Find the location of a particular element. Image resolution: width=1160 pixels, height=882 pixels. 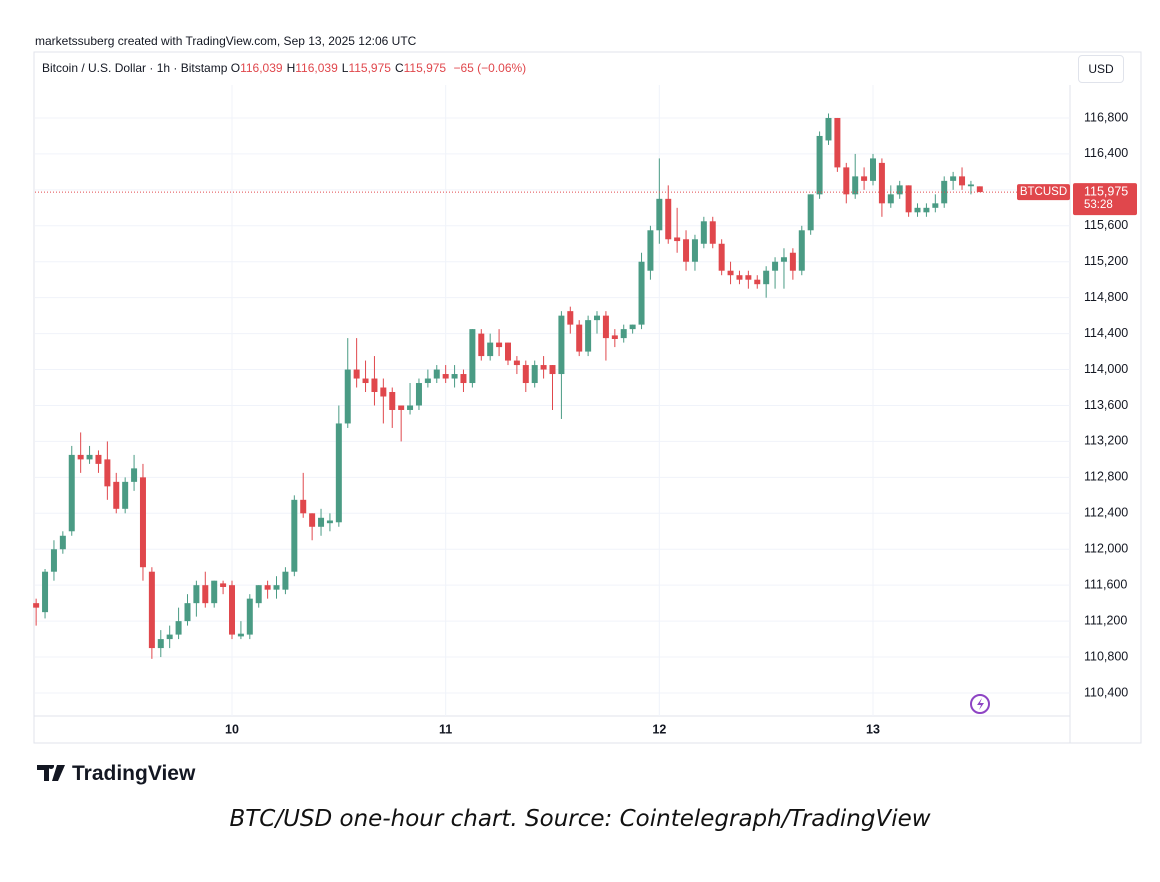

ohlc-key: O is located at coordinates (235, 68).